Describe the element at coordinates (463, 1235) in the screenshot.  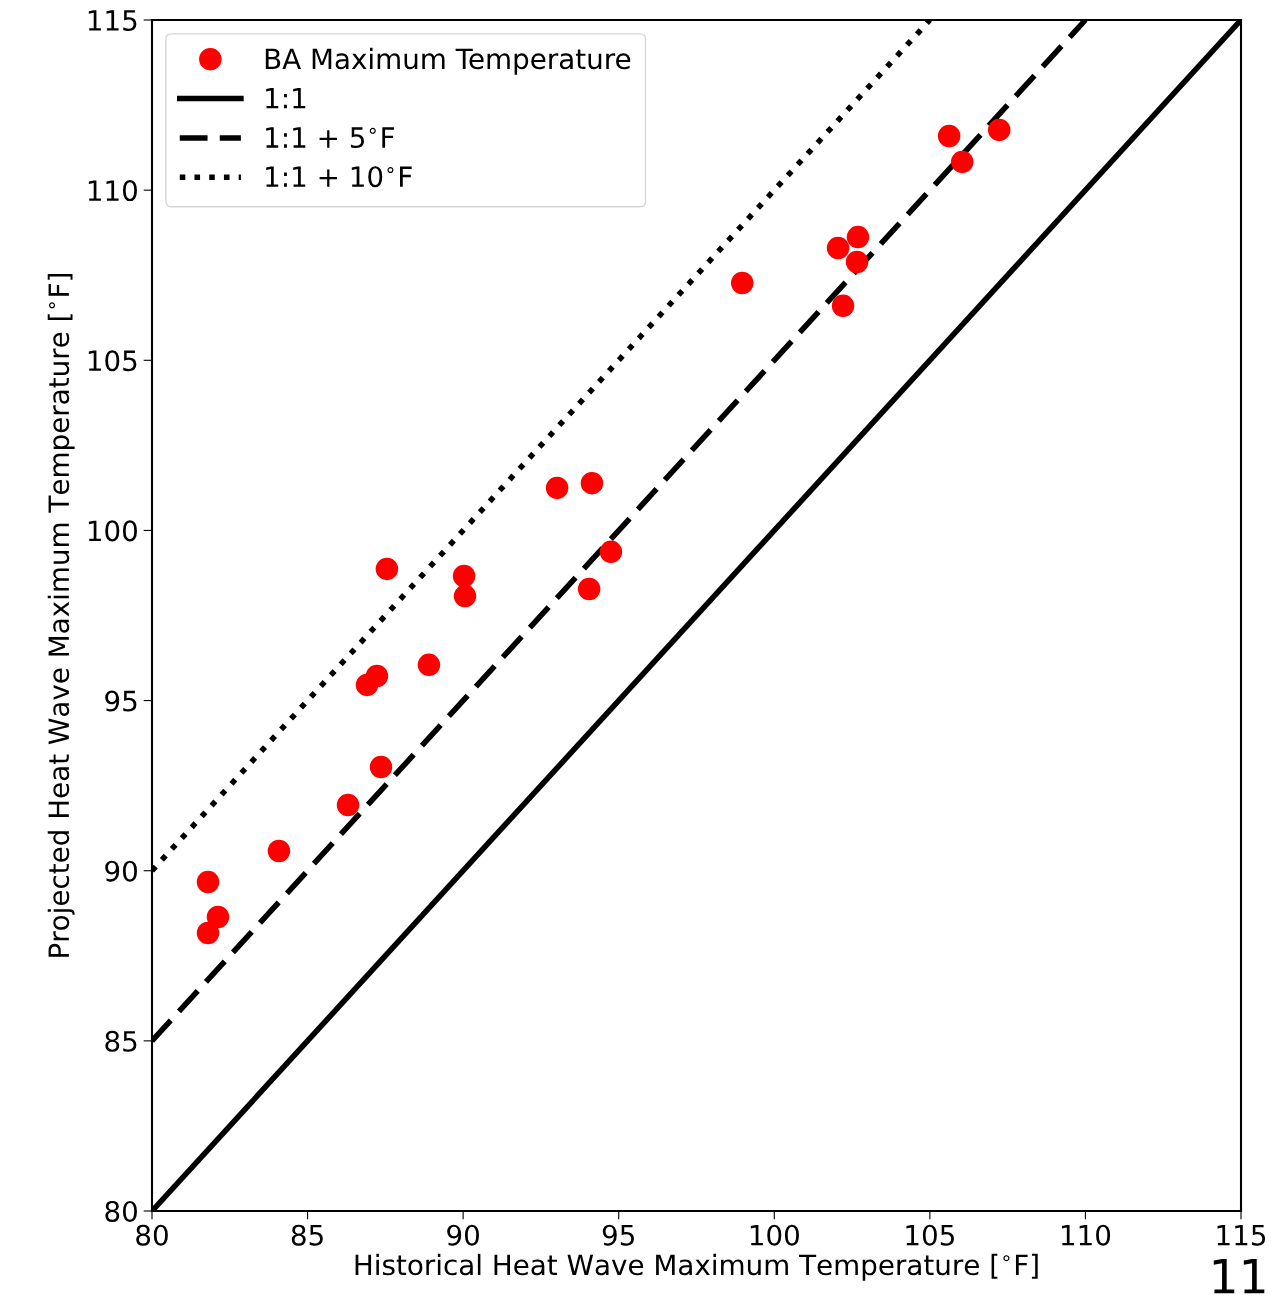
I see `x-tick-label: 90` at that location.